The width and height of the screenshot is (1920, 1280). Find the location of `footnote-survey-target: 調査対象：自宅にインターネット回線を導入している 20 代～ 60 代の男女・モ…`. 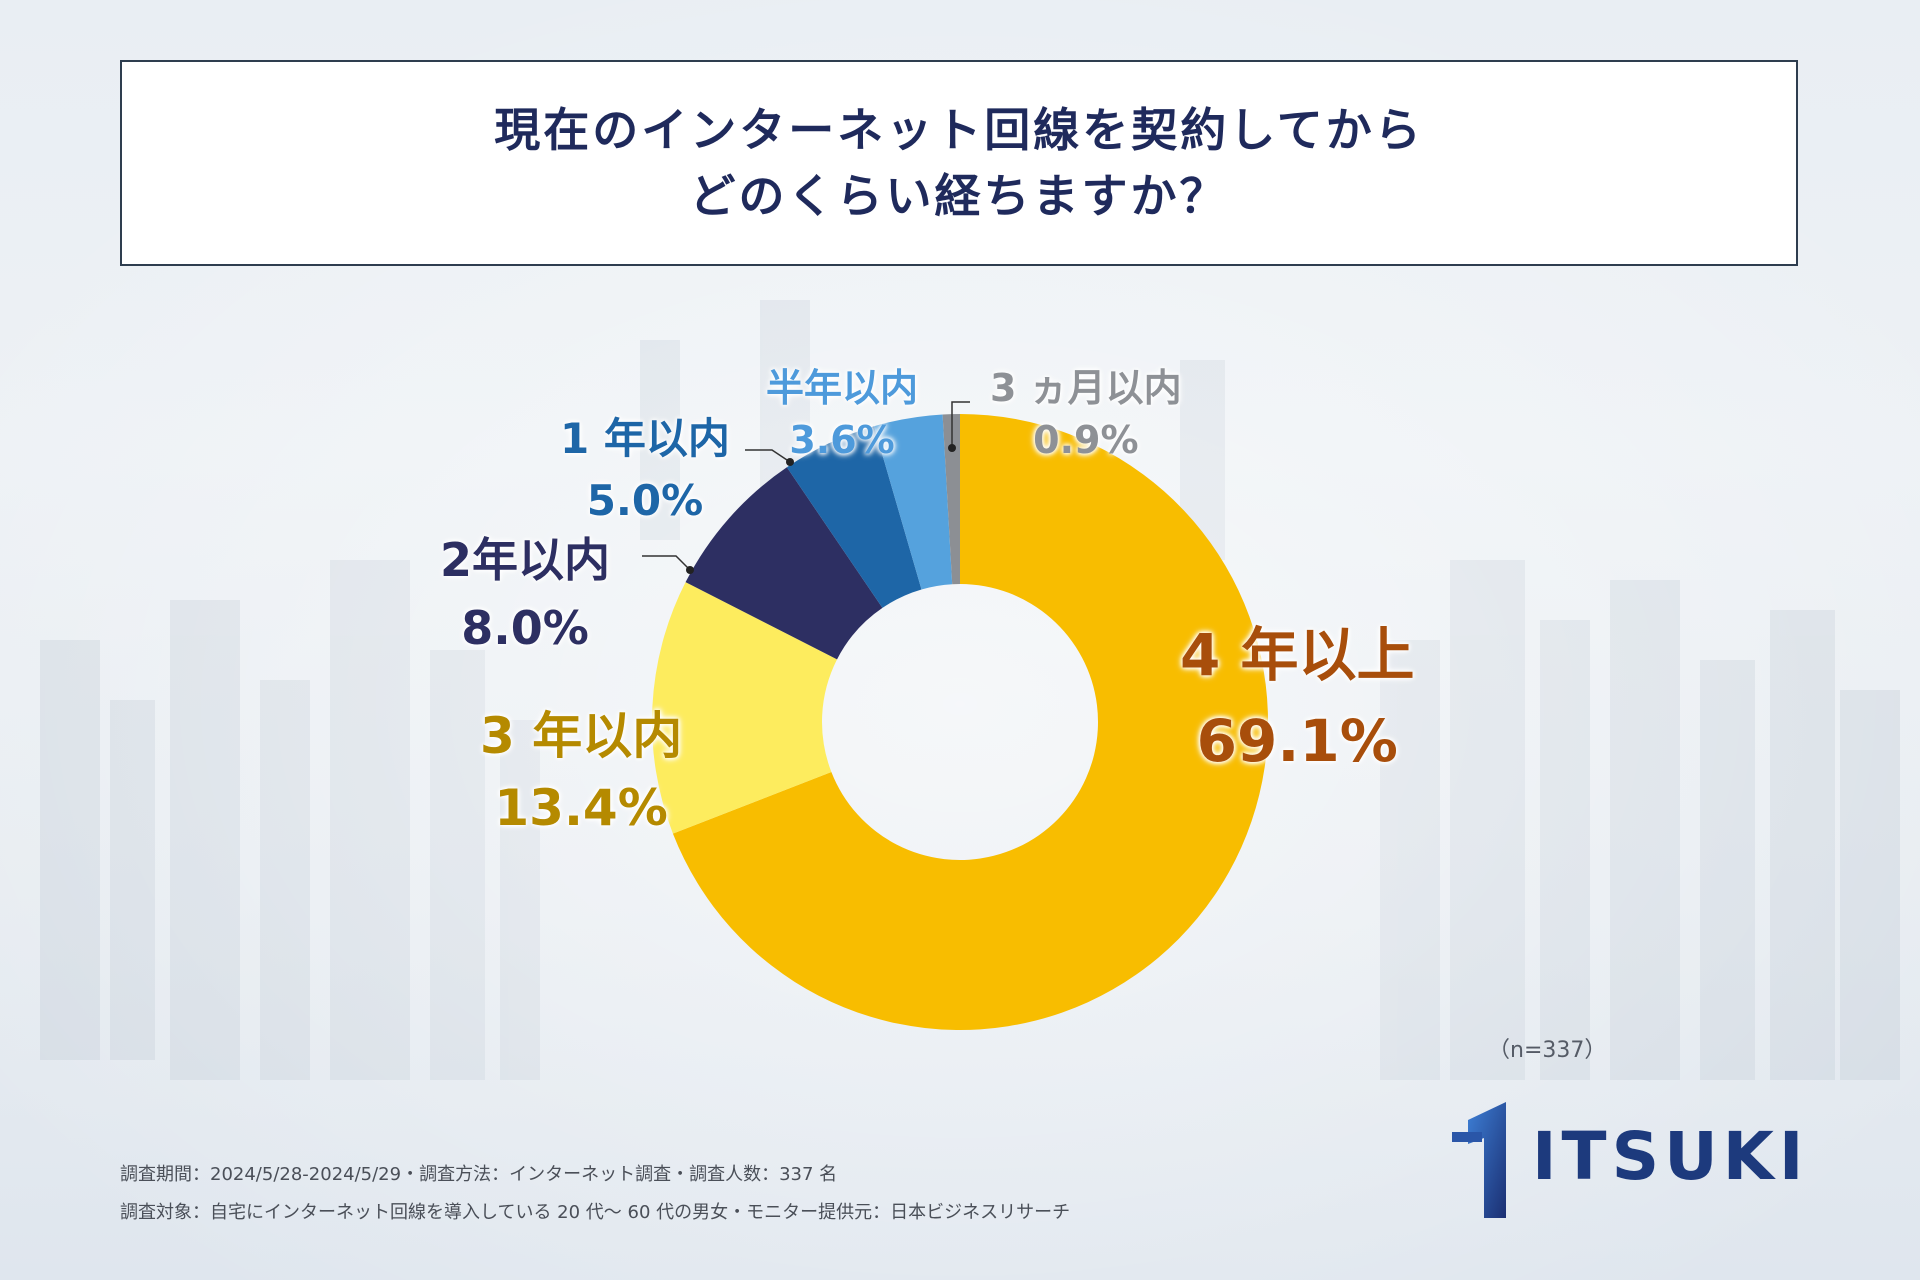

footnote-survey-target: 調査対象：自宅にインターネット回線を導入している 20 代～ 60 代の男女・モ… is located at coordinates (595, 1212).